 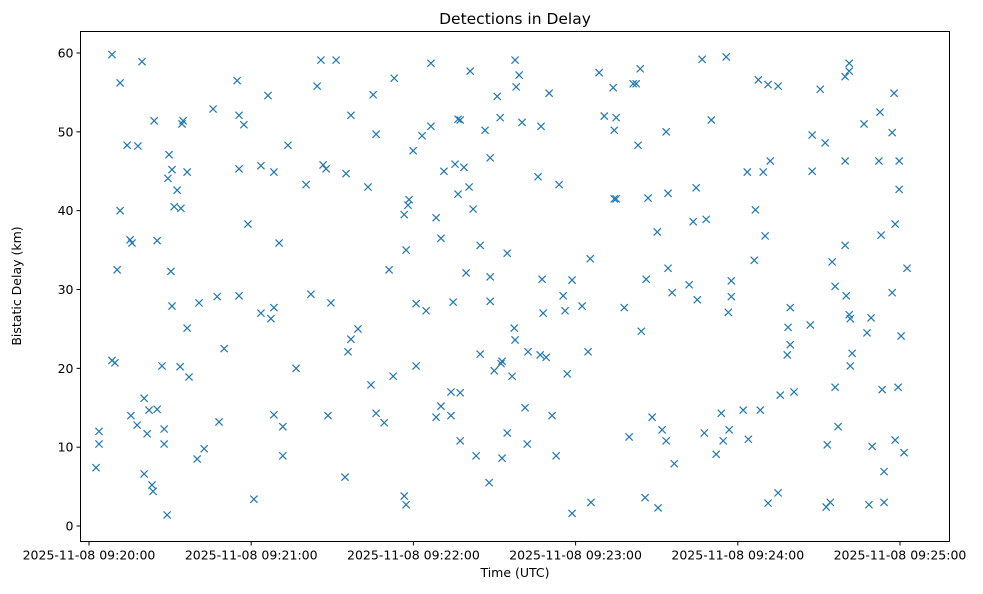 I want to click on x-tick-label: 2025-11-08 09:23:00, so click(x=575, y=555).